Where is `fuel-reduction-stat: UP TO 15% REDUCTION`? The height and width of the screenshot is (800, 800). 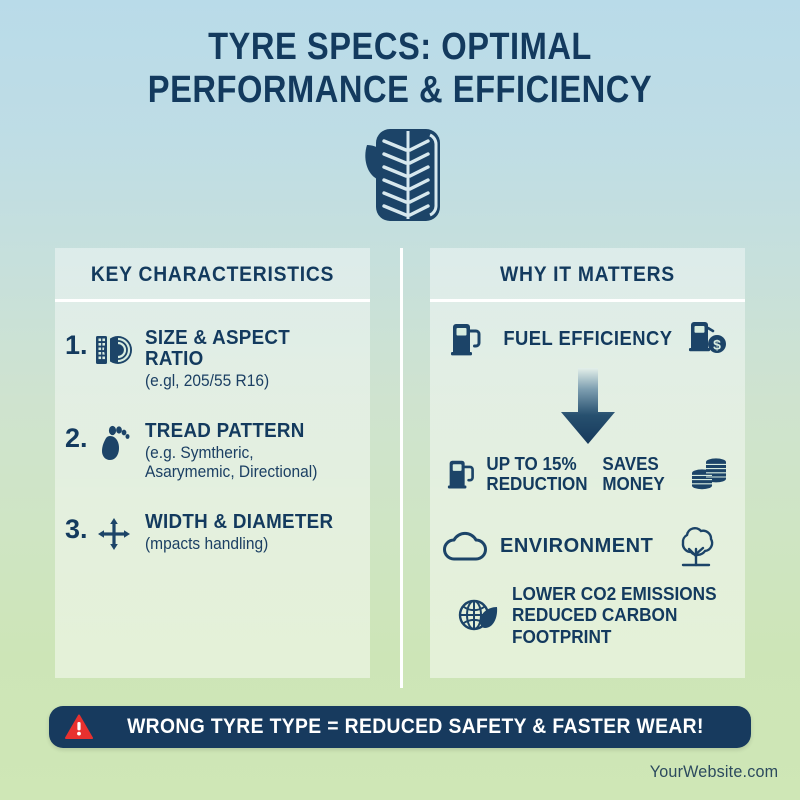 fuel-reduction-stat: UP TO 15% REDUCTION is located at coordinates (537, 474).